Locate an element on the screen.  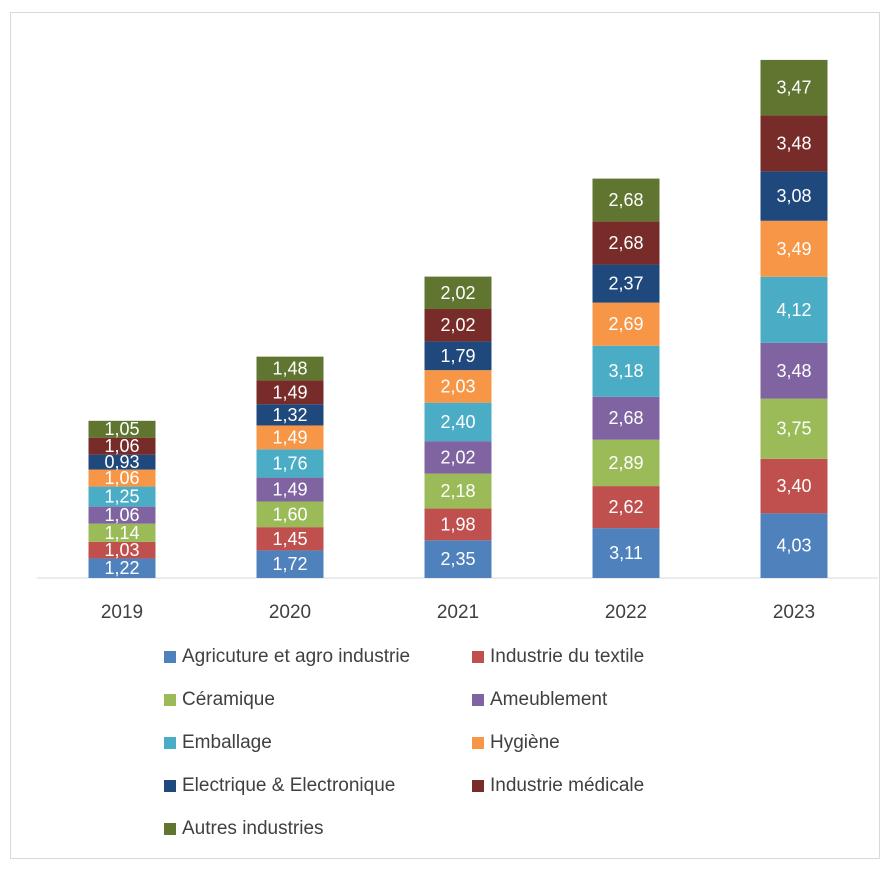
legend-item: Agricuture et agro industrie is located at coordinates (287, 657).